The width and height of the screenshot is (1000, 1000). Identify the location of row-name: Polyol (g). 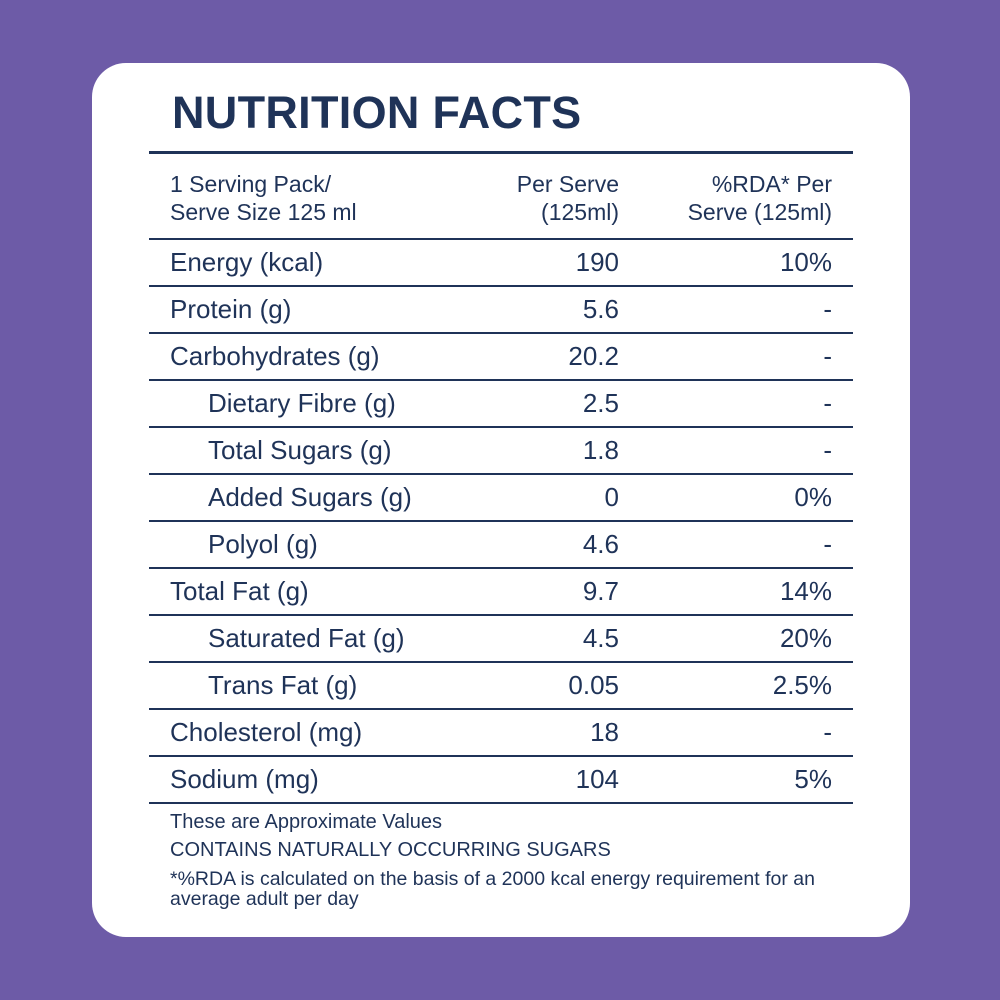
(263, 544).